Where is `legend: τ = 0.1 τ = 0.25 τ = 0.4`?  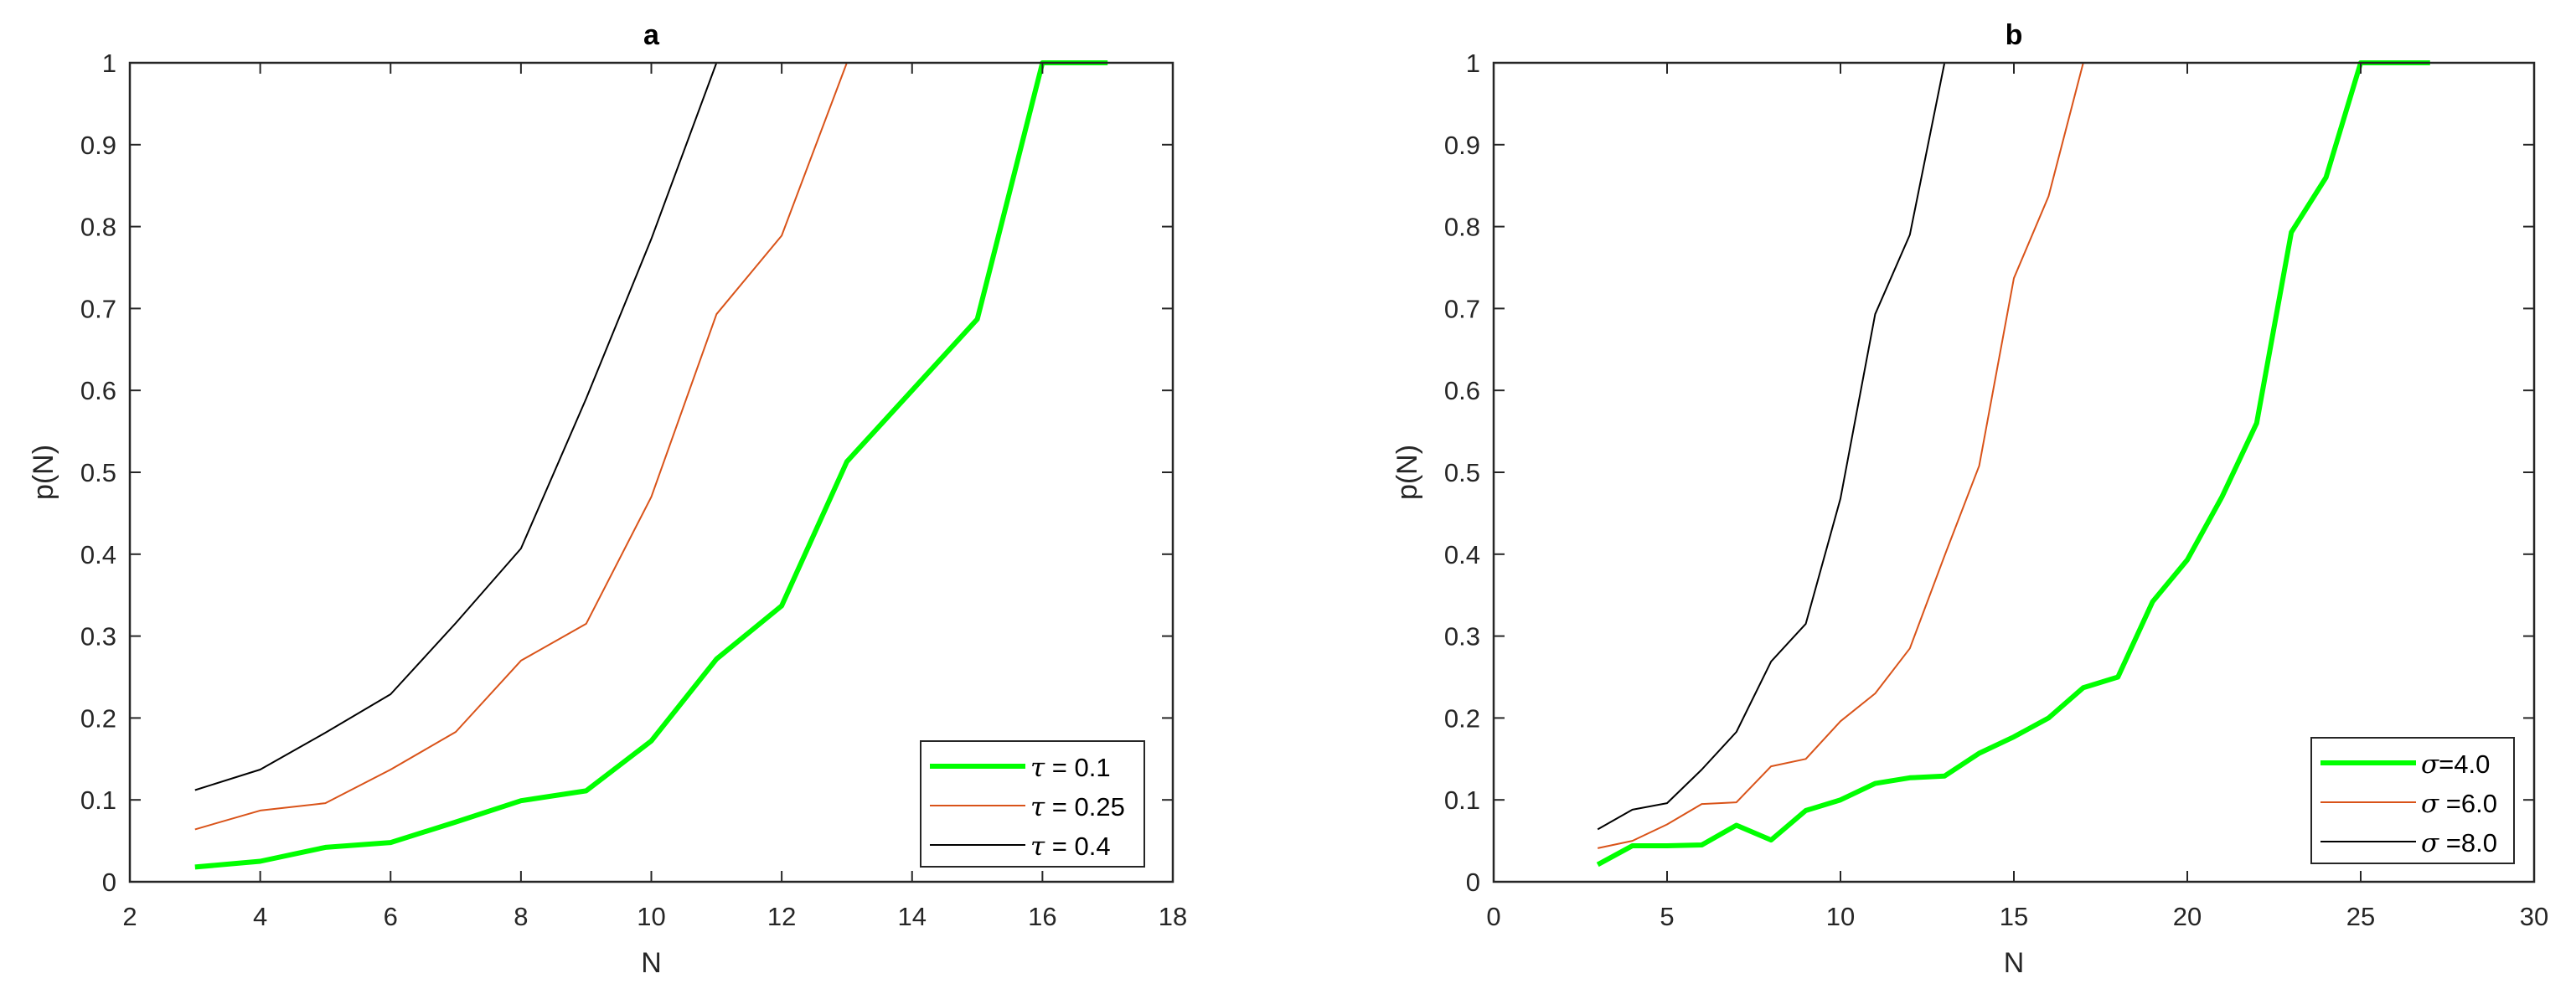 legend: τ = 0.1 τ = 0.25 τ = 0.4 is located at coordinates (1032, 804).